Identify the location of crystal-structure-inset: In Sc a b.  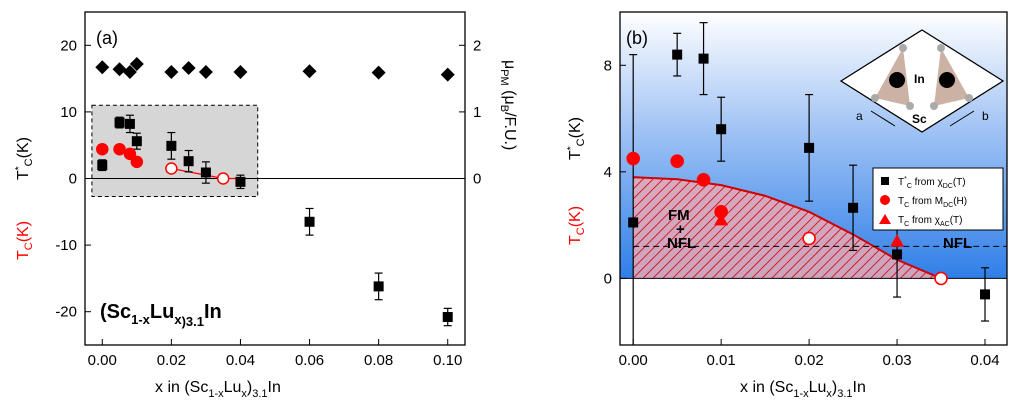
(922, 81).